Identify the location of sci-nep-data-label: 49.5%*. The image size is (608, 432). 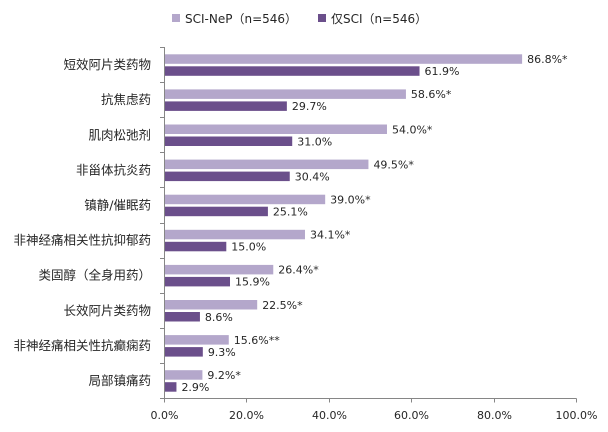
(393, 164).